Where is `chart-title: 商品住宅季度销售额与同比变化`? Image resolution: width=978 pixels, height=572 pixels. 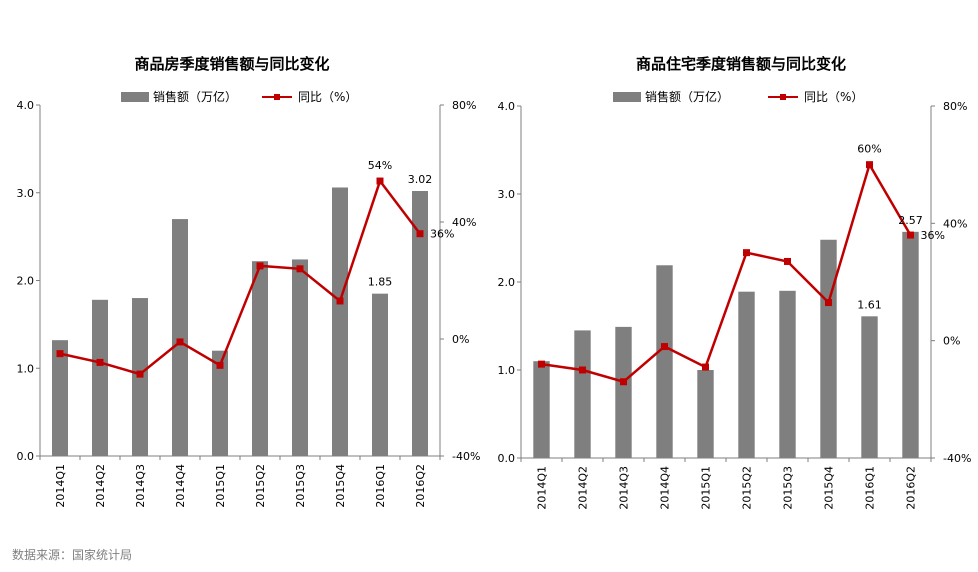 chart-title: 商品住宅季度销售额与同比变化 is located at coordinates (741, 64).